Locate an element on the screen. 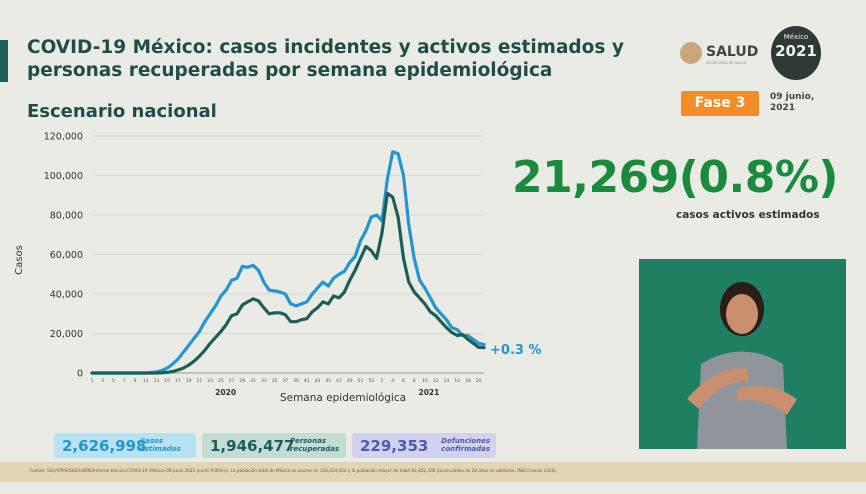  y-tick-label: 100,000 is located at coordinates (63, 176).